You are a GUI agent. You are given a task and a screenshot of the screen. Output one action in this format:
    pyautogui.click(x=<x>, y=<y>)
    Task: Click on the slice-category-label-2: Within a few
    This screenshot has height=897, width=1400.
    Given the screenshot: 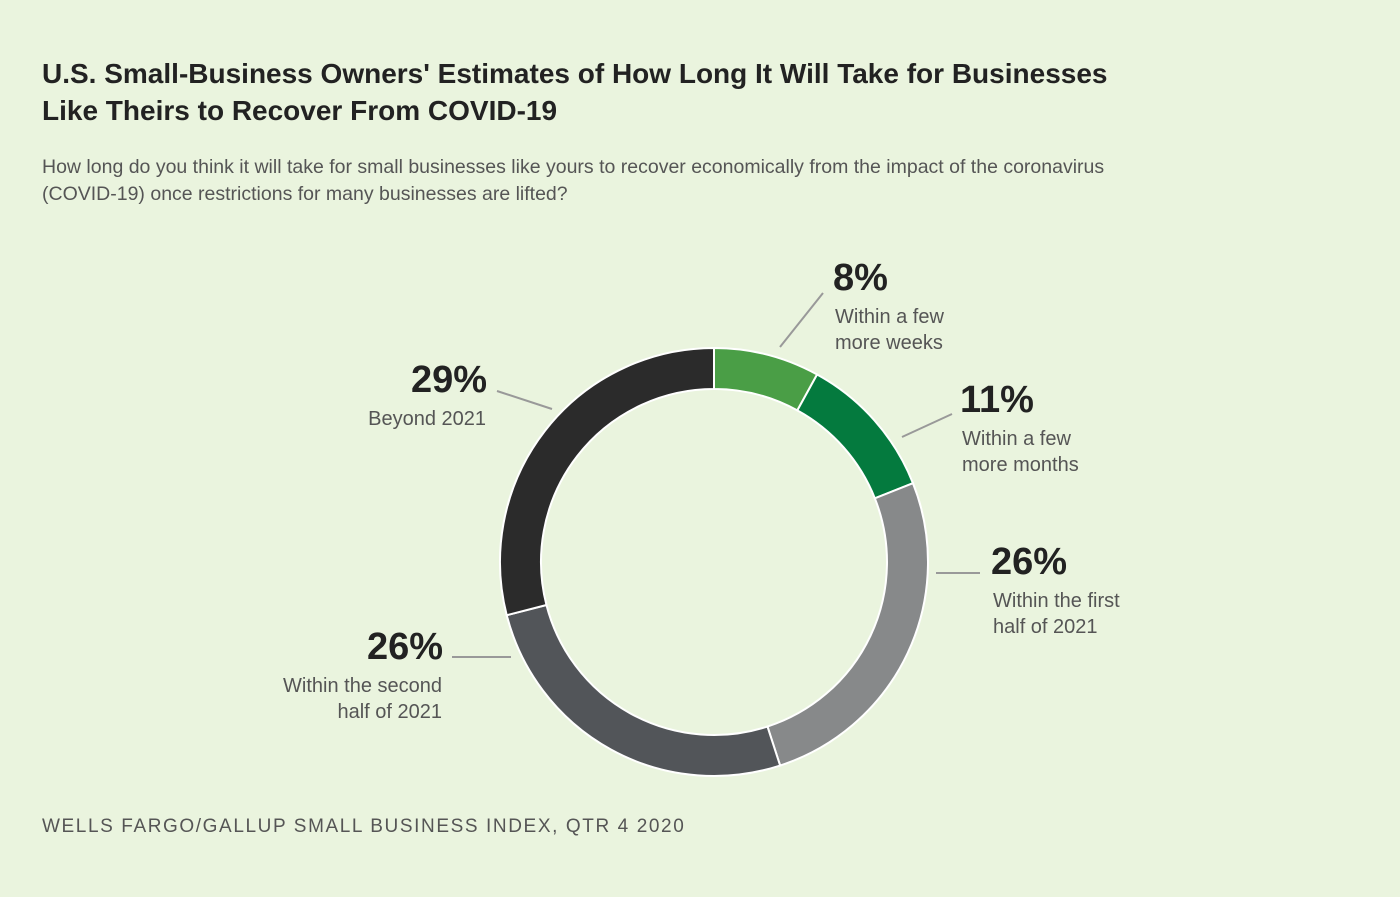 What is the action you would take?
    pyautogui.click(x=1016, y=439)
    